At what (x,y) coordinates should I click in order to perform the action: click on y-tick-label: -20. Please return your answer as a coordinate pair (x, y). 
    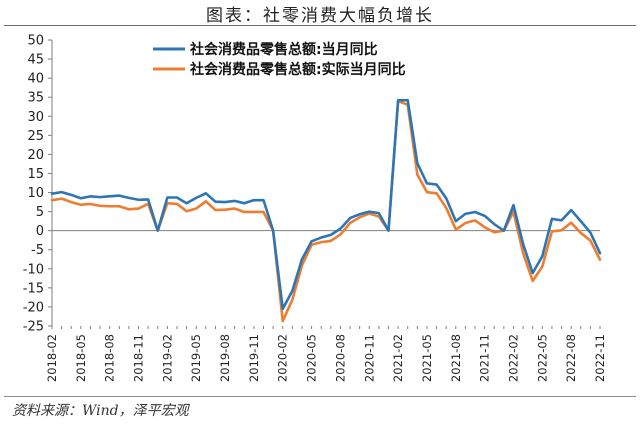
    Looking at the image, I should click on (33, 307).